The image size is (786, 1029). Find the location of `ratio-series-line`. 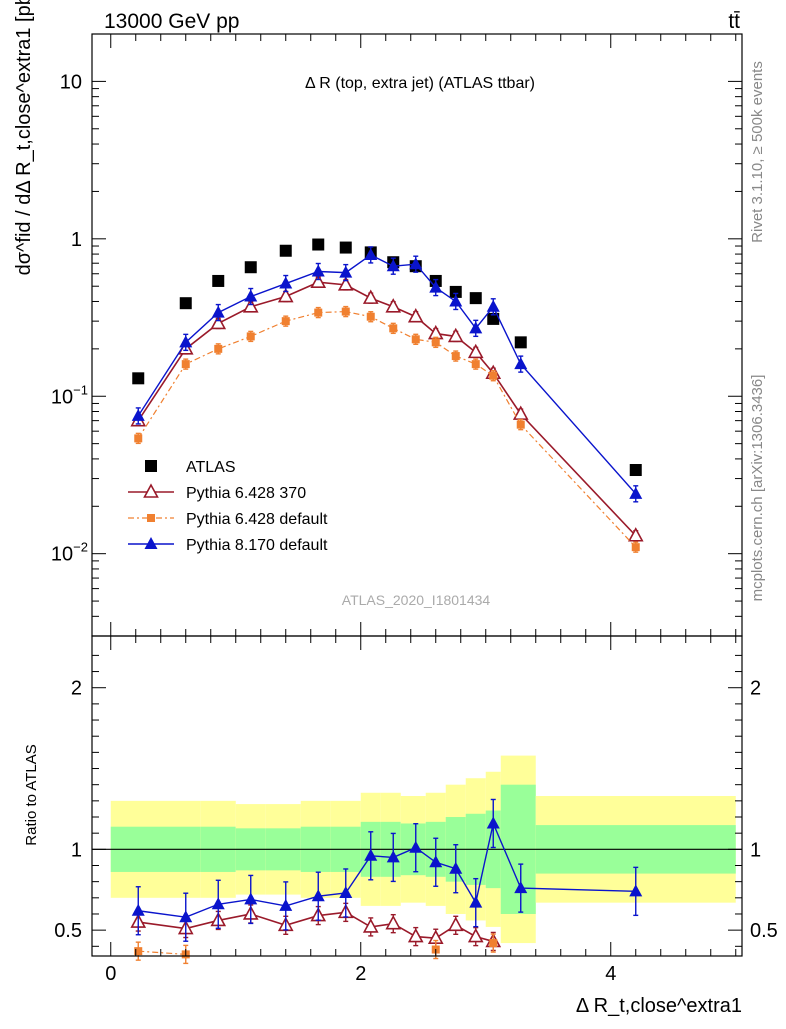

ratio-series-line is located at coordinates (162, 952).